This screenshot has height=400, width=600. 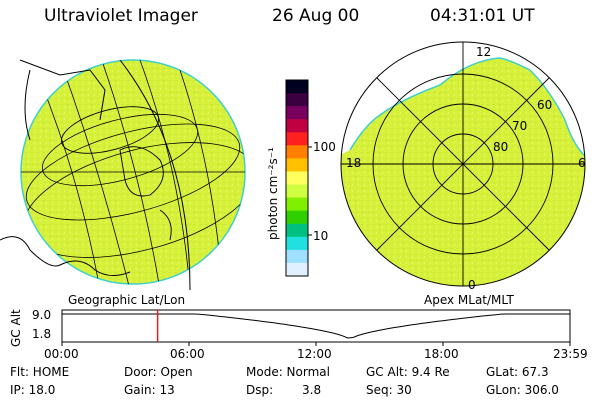 What do you see at coordinates (187, 354) in the screenshot?
I see `time-tick-label-1: 06:00` at bounding box center [187, 354].